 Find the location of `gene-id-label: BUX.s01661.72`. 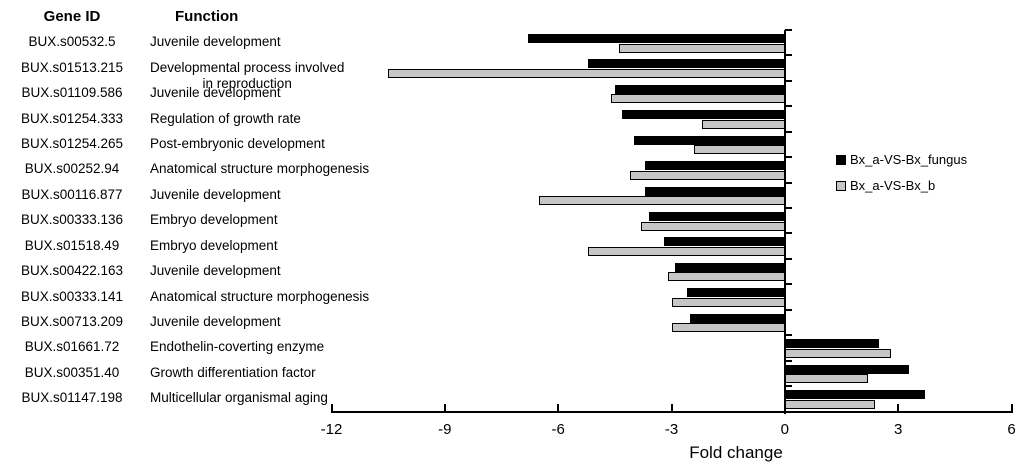

gene-id-label: BUX.s01661.72 is located at coordinates (72, 347).